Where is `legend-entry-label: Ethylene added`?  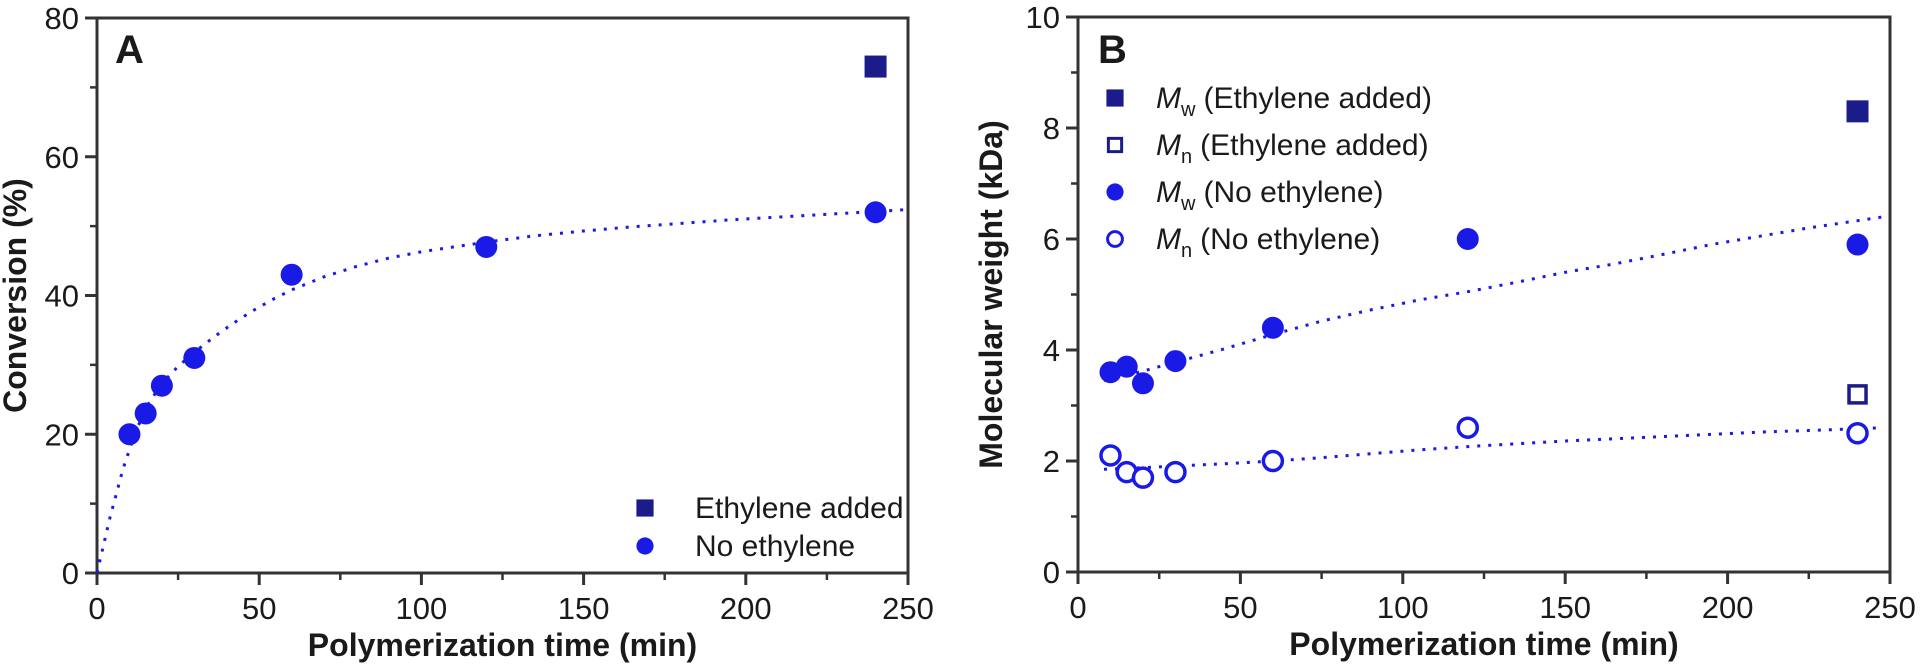 legend-entry-label: Ethylene added is located at coordinates (799, 508).